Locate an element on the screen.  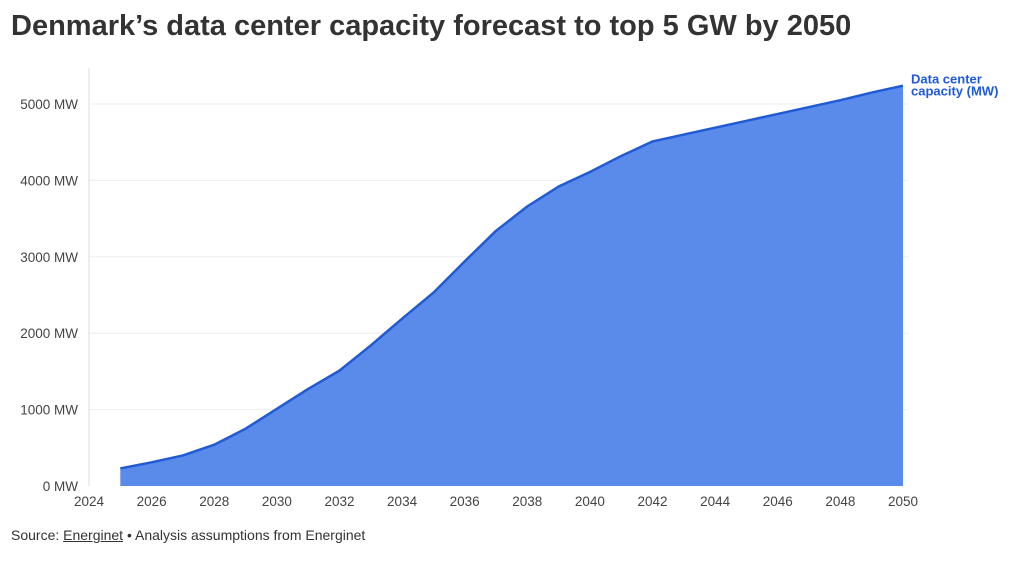
series-label-line-2: capacity (MW) is located at coordinates (954, 91).